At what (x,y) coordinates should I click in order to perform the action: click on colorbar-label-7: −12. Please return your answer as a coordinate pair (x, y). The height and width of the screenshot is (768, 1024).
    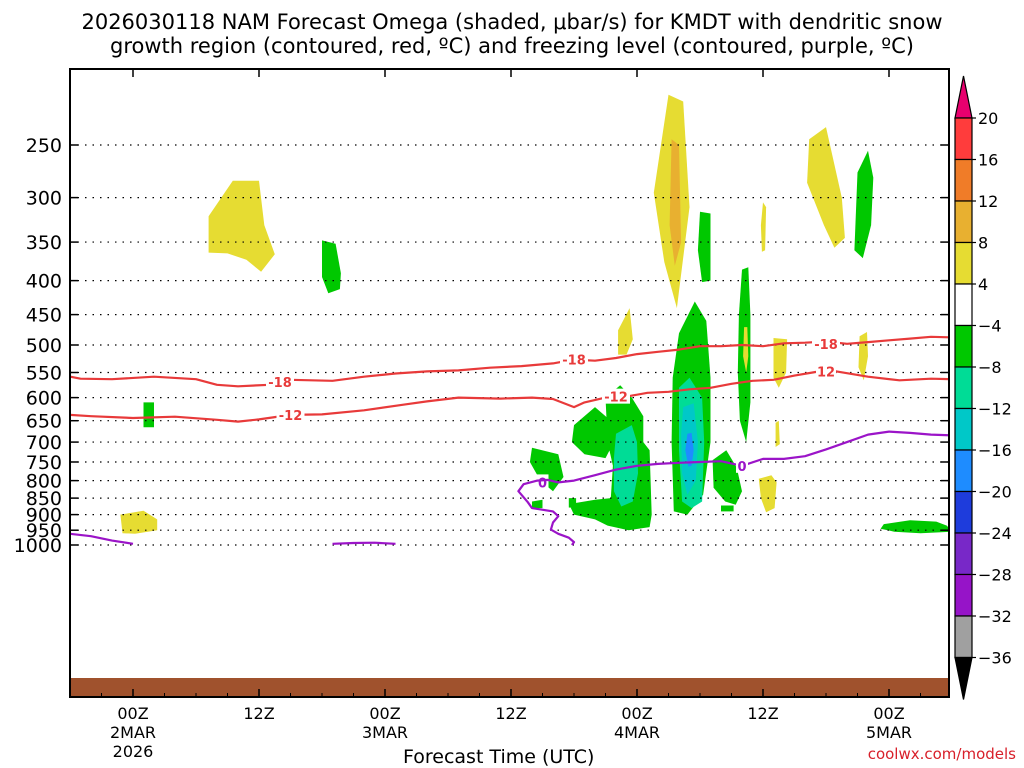
    Looking at the image, I should click on (995, 409).